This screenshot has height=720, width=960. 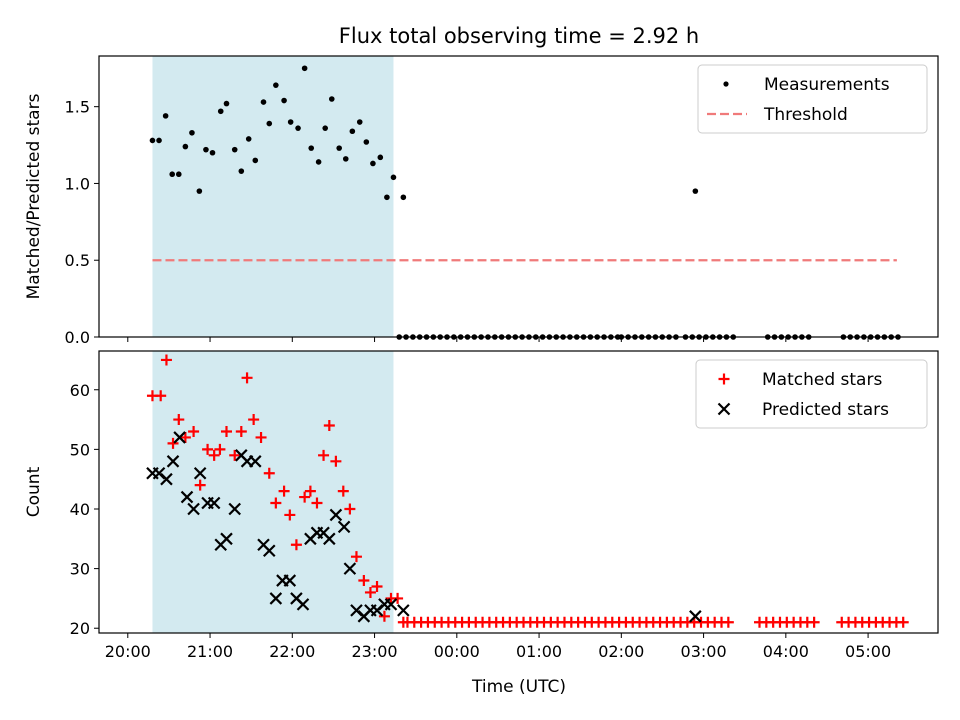 What do you see at coordinates (457, 651) in the screenshot?
I see `x-tick-label: 00:00` at bounding box center [457, 651].